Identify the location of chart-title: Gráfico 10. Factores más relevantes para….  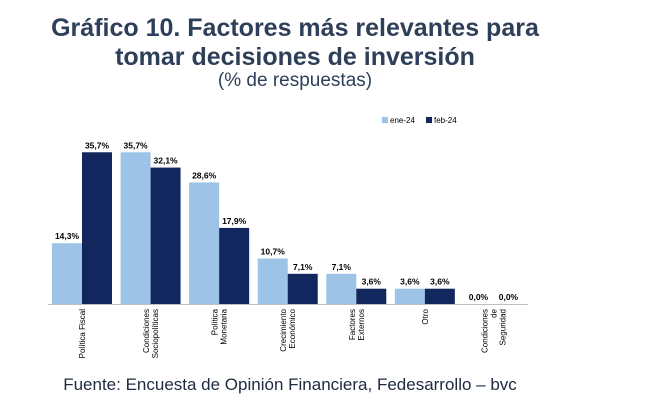
(295, 43).